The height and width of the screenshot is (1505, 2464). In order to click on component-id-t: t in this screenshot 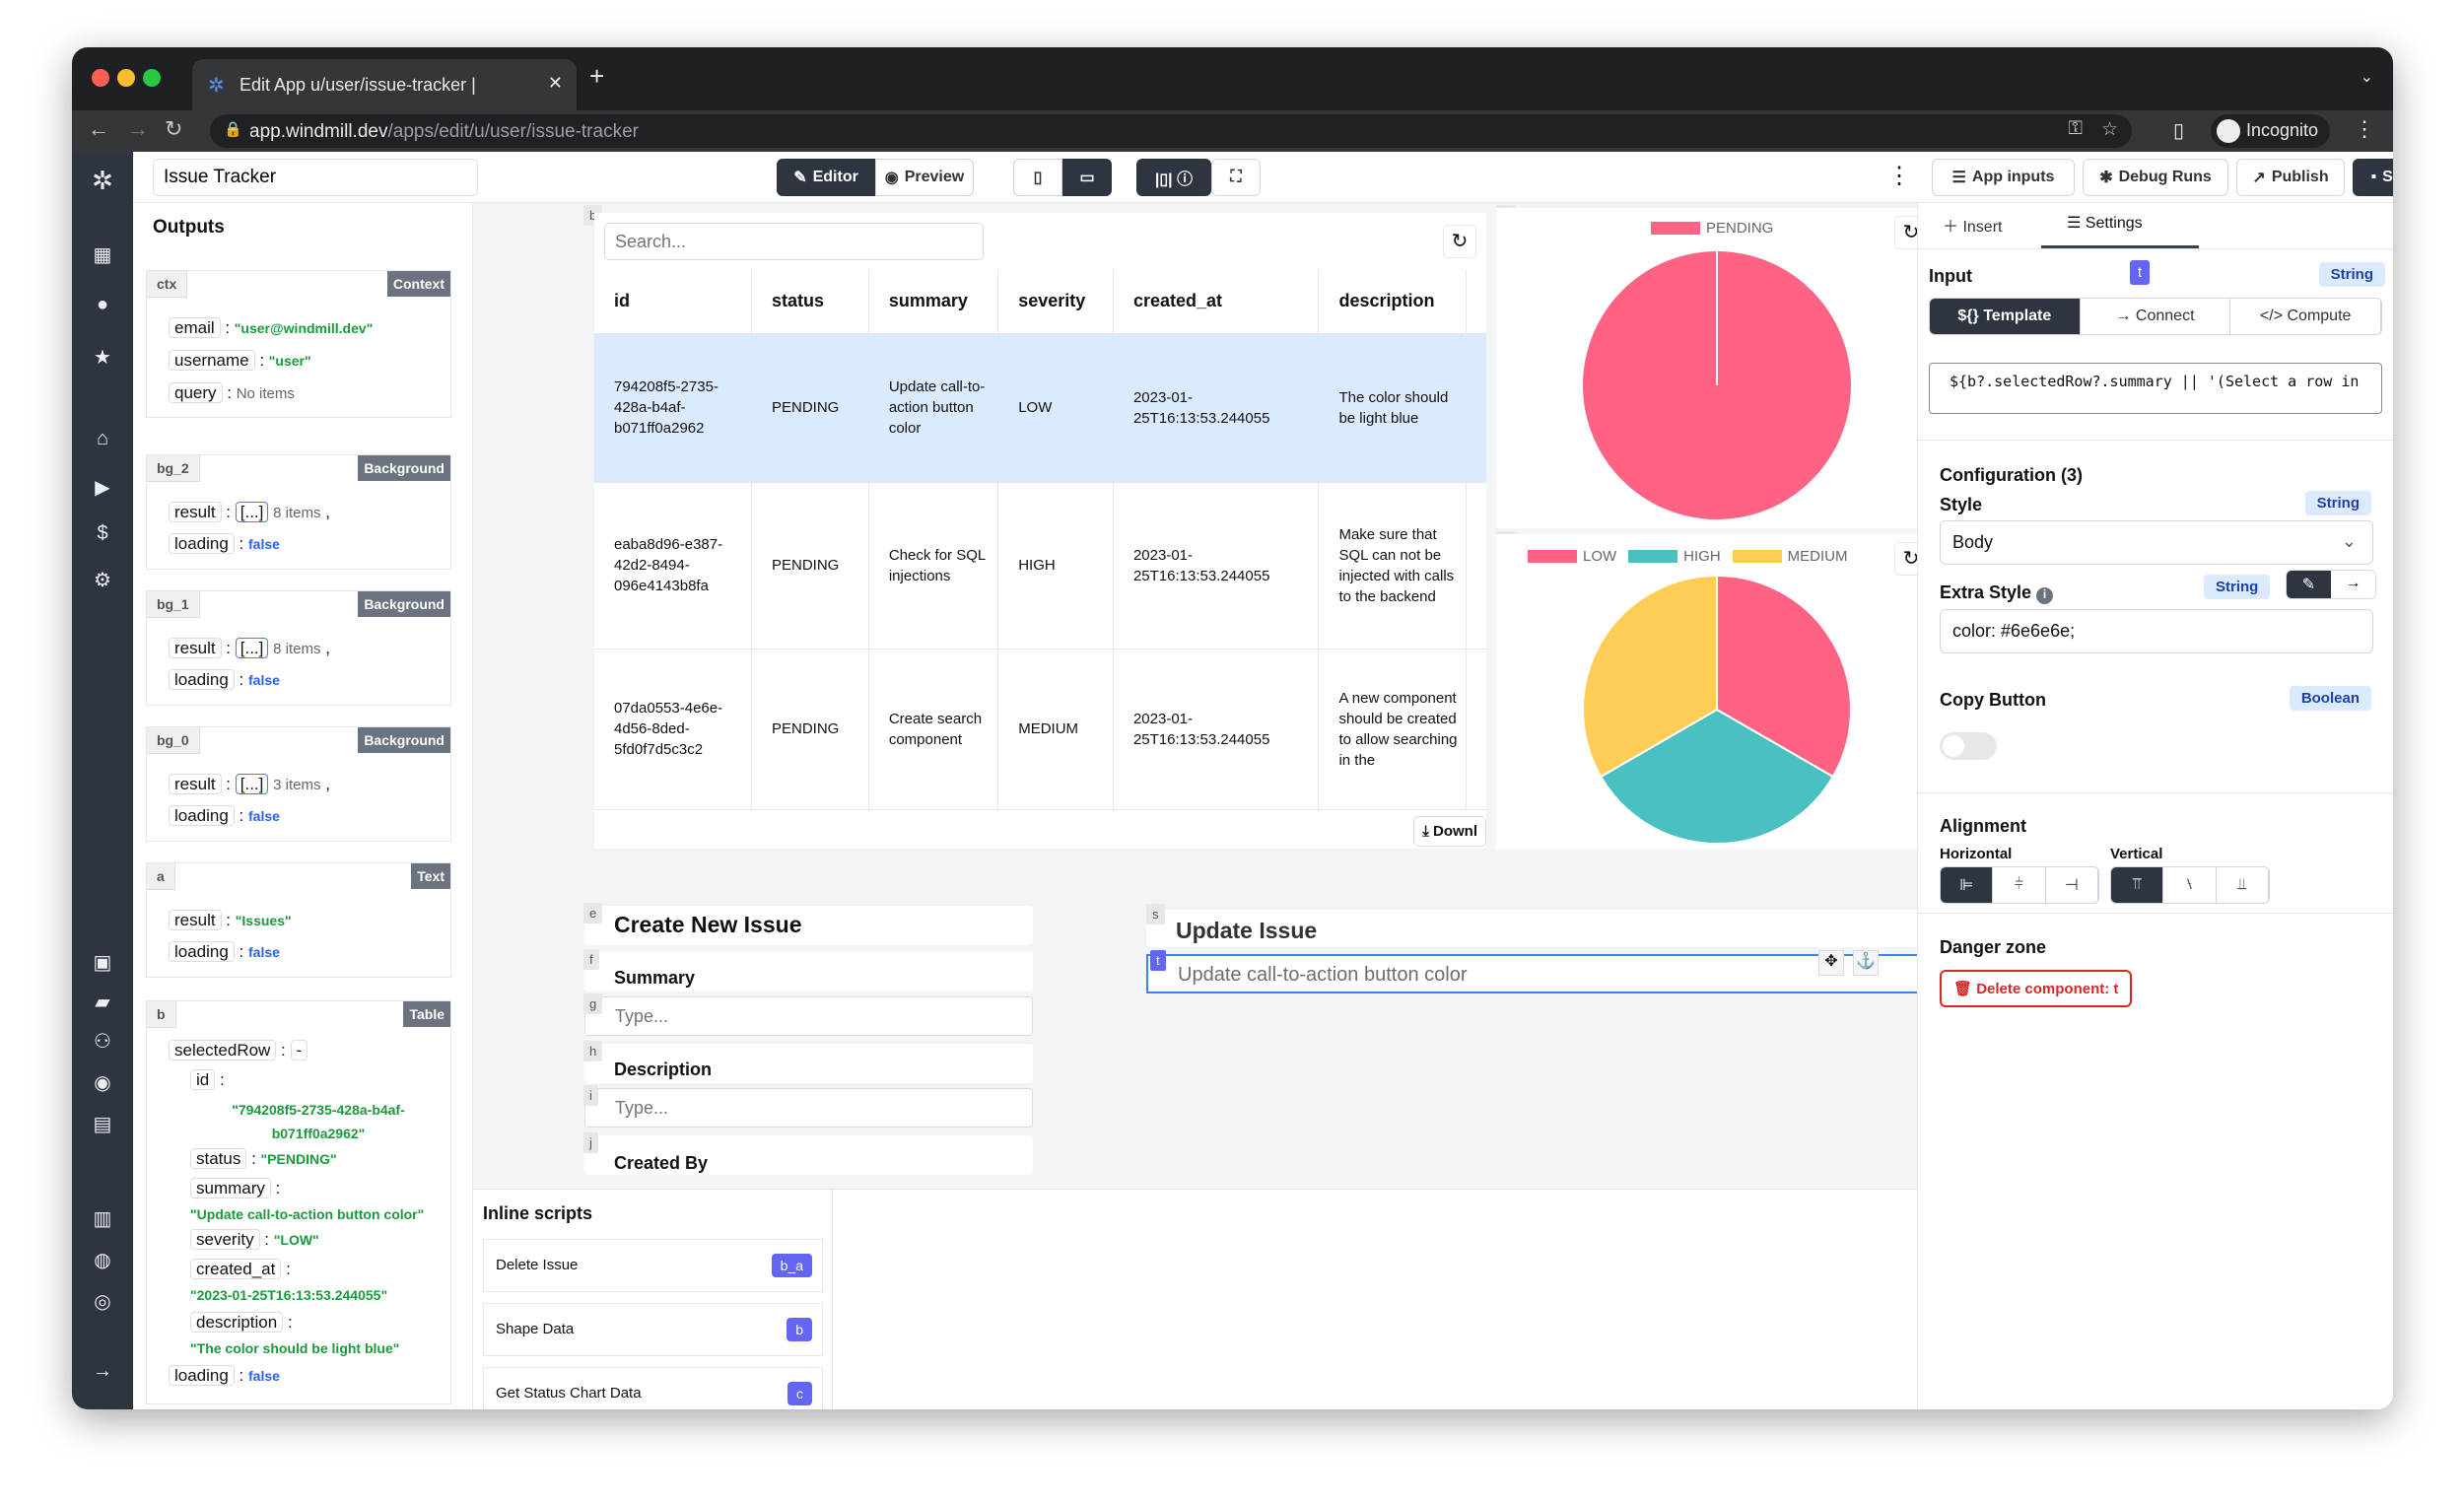, I will do `click(1158, 960)`.